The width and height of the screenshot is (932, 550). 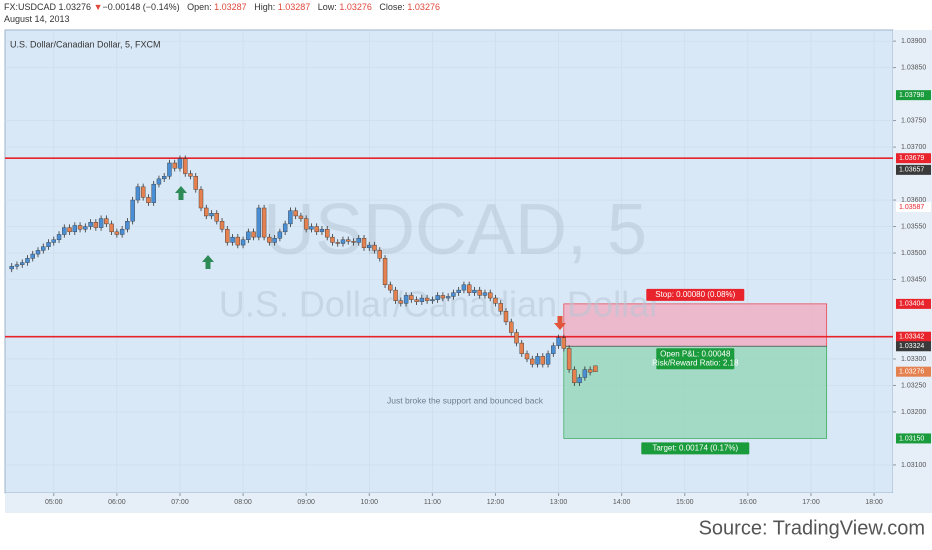 I want to click on price: 1.03276, so click(x=75, y=7).